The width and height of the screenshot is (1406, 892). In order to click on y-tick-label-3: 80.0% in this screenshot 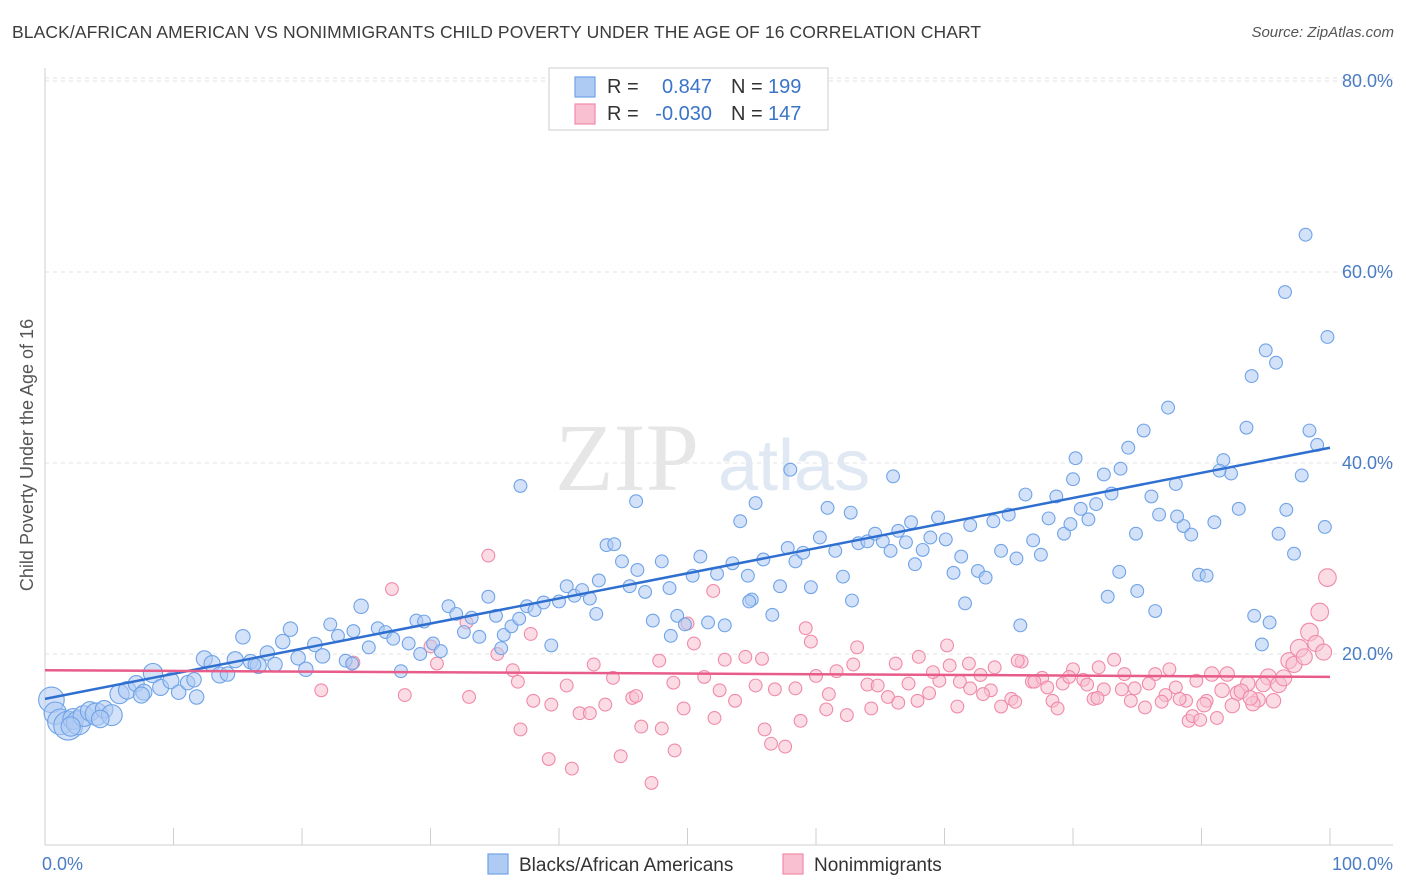, I will do `click(1367, 81)`.